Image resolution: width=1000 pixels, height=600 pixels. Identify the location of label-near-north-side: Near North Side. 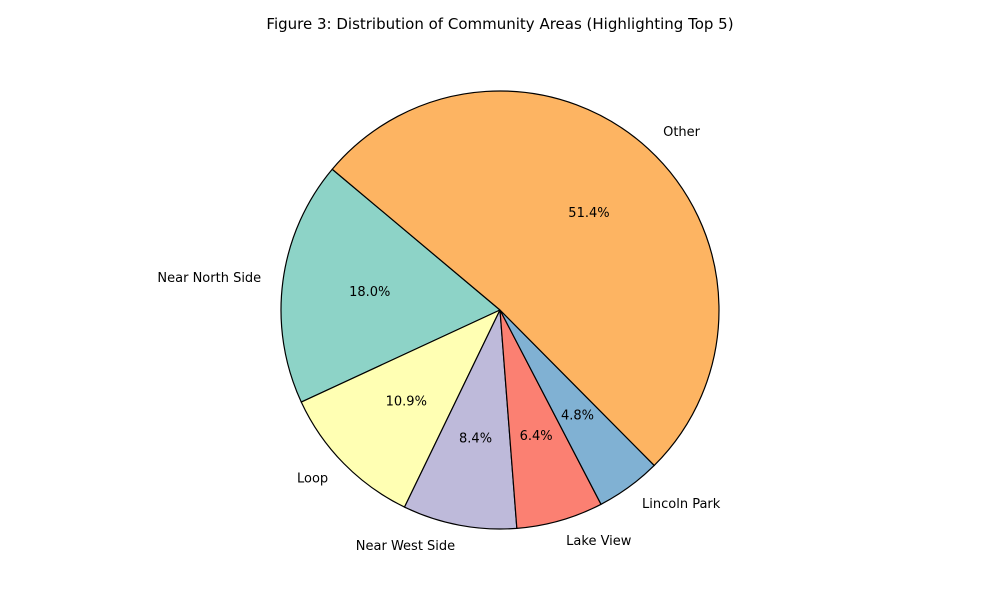
(209, 278).